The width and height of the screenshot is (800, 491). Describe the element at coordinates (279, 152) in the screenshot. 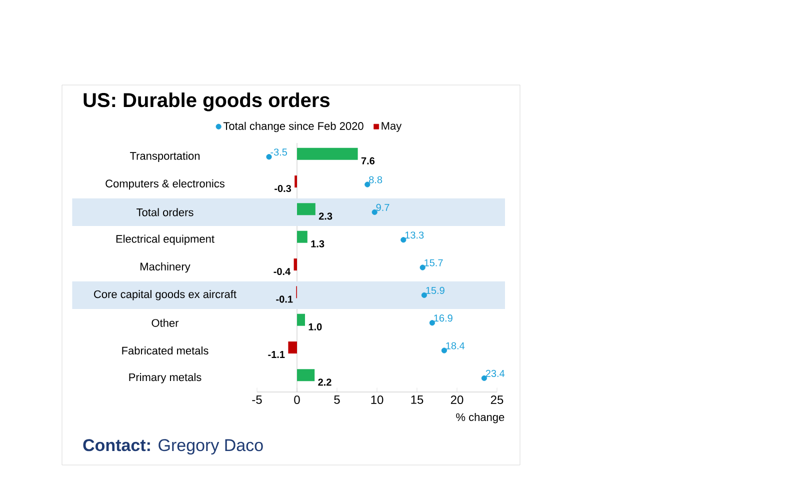

I see `data-label: -3.5` at that location.